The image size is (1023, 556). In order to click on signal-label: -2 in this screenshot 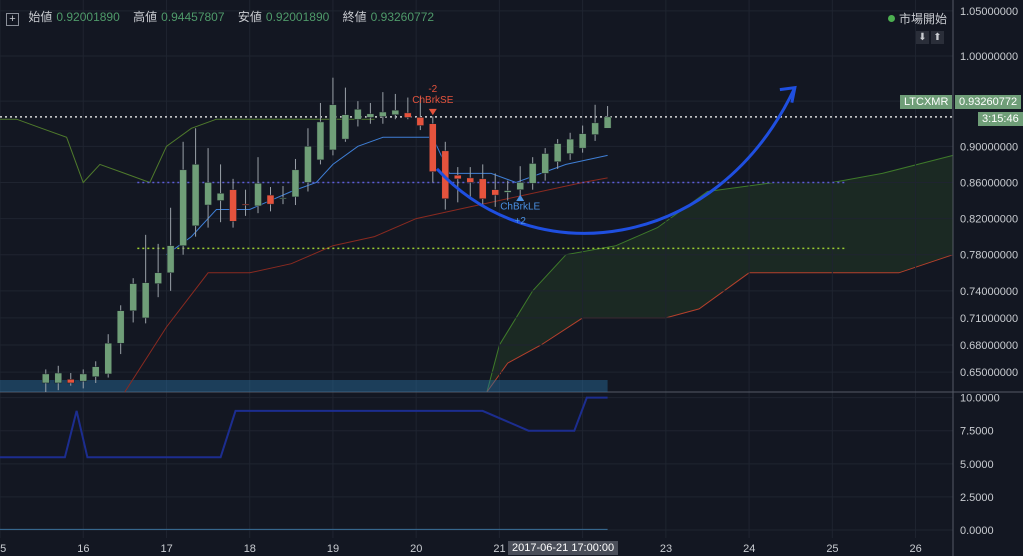, I will do `click(432, 89)`.